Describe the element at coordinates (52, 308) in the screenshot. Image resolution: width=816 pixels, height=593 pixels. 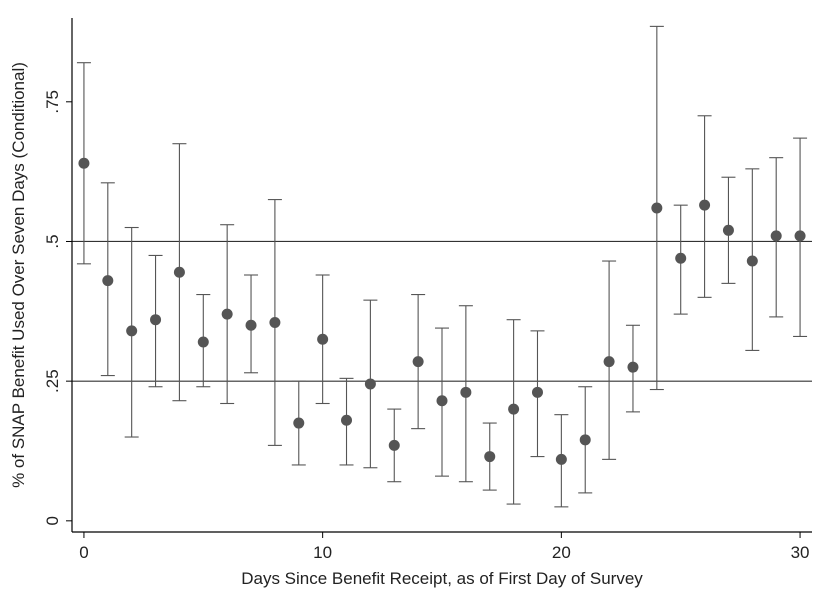
I see `y-tick-labels: 0 .25 .5 .75` at that location.